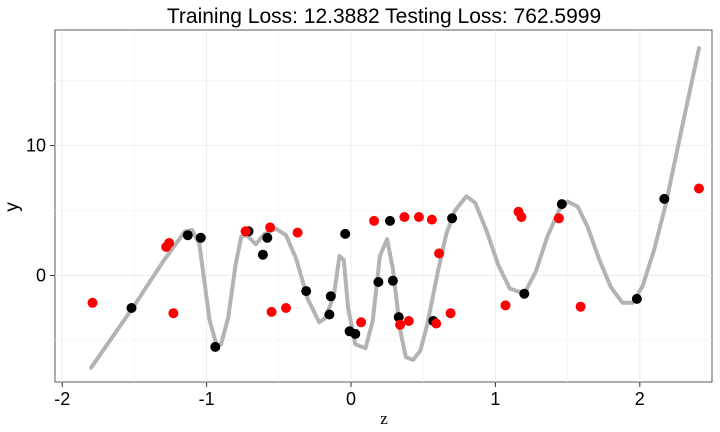  What do you see at coordinates (384, 418) in the screenshot?
I see `x-axis-label: z` at bounding box center [384, 418].